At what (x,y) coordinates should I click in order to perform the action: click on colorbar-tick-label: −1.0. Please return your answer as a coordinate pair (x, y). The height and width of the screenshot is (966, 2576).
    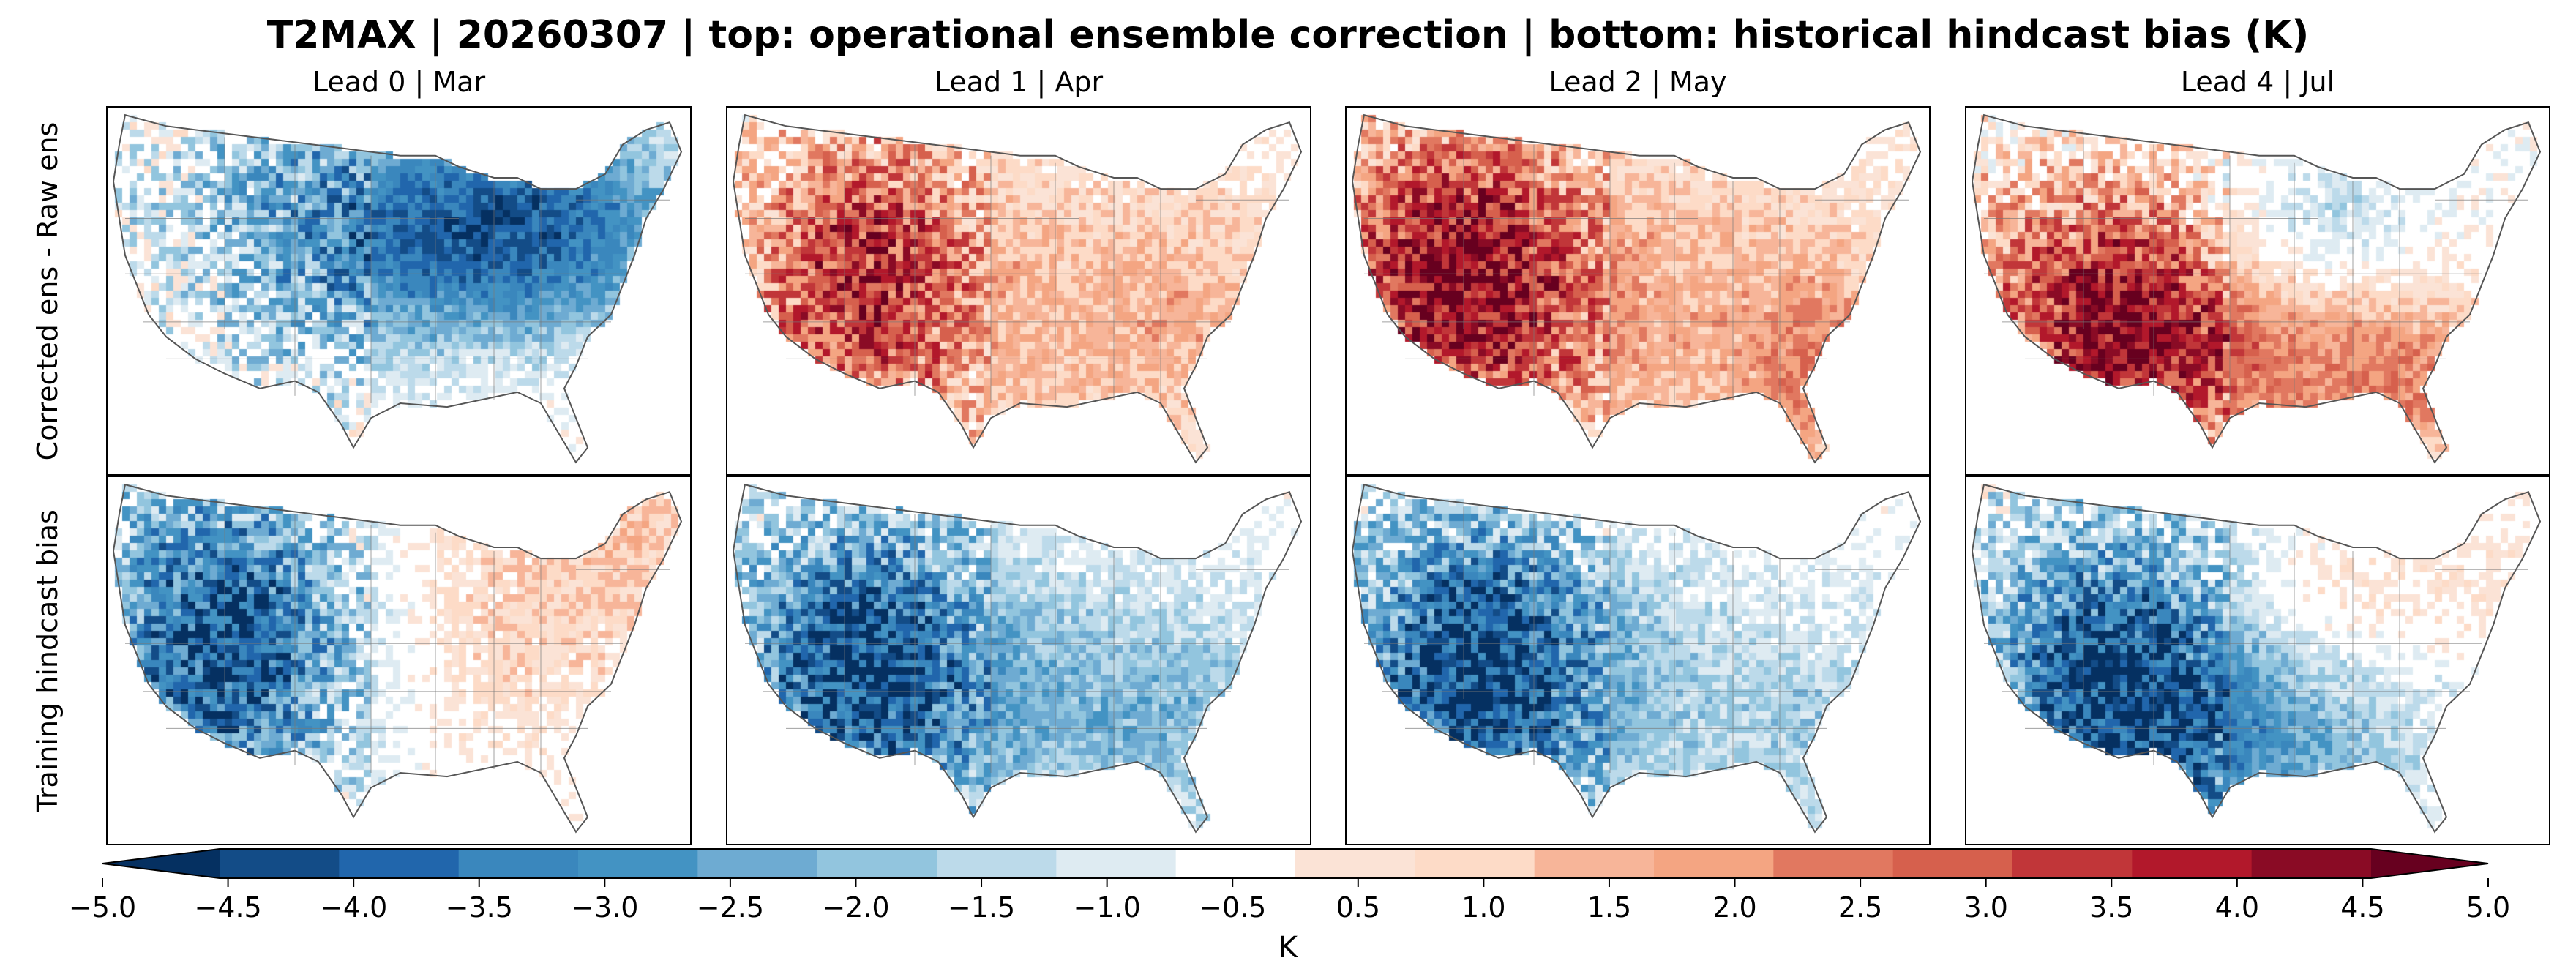
    Looking at the image, I should click on (1107, 907).